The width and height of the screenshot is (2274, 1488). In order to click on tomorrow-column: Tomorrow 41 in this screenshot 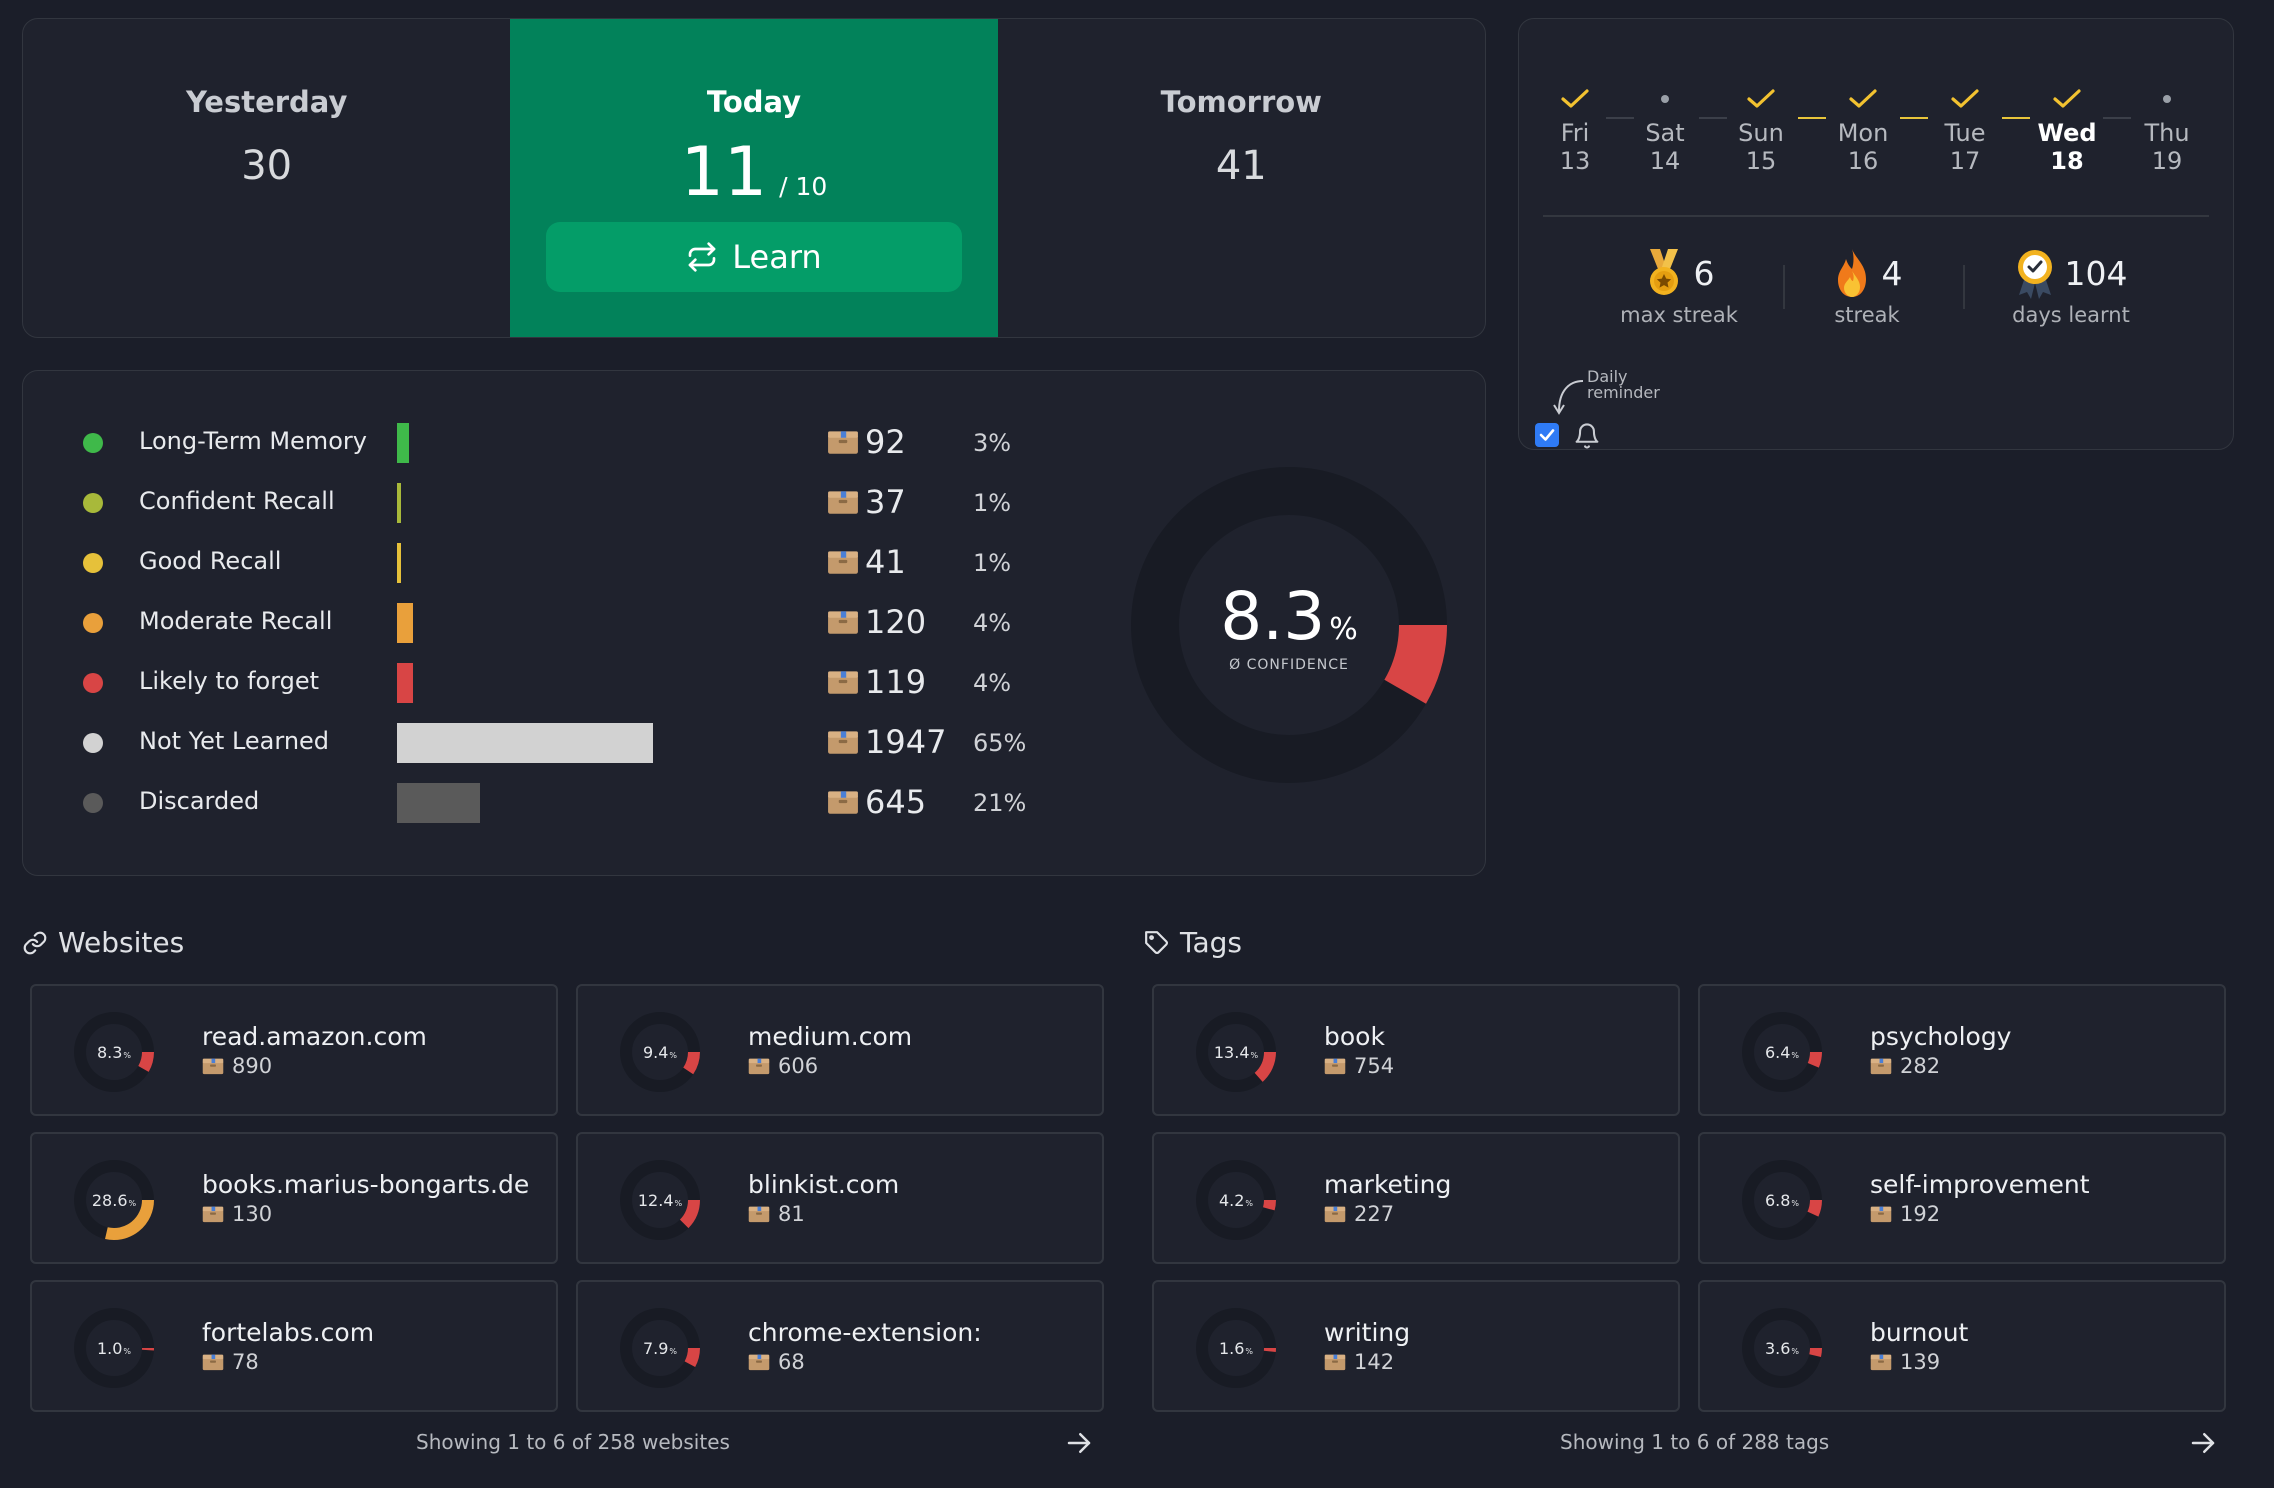, I will do `click(1241, 178)`.